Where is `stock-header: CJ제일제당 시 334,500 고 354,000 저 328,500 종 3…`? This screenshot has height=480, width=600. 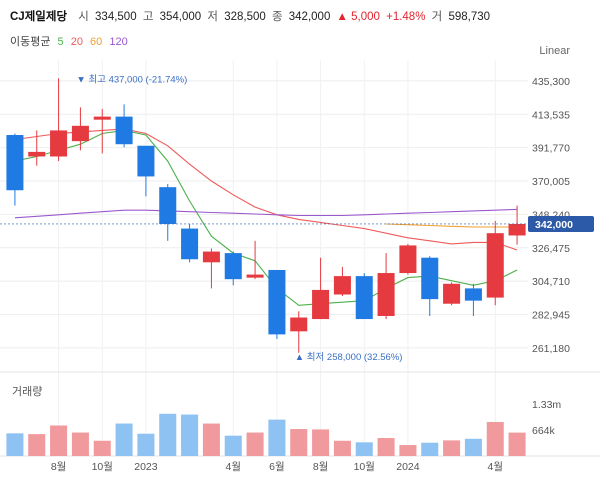 stock-header: CJ제일제당 시 334,500 고 354,000 저 328,500 종 3… is located at coordinates (251, 16).